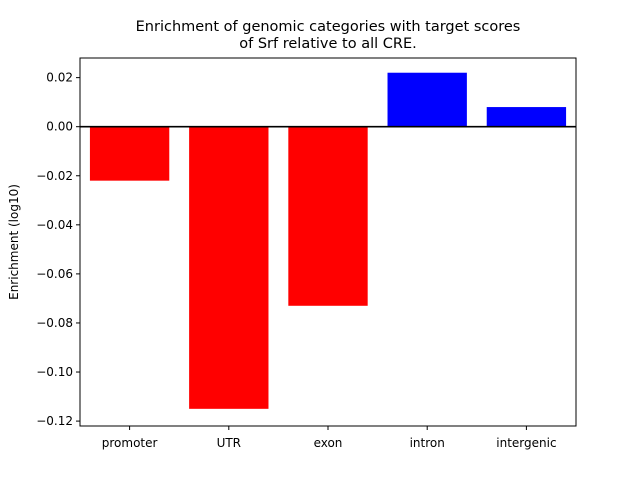 The image size is (640, 480). I want to click on bar-intron, so click(427, 99).